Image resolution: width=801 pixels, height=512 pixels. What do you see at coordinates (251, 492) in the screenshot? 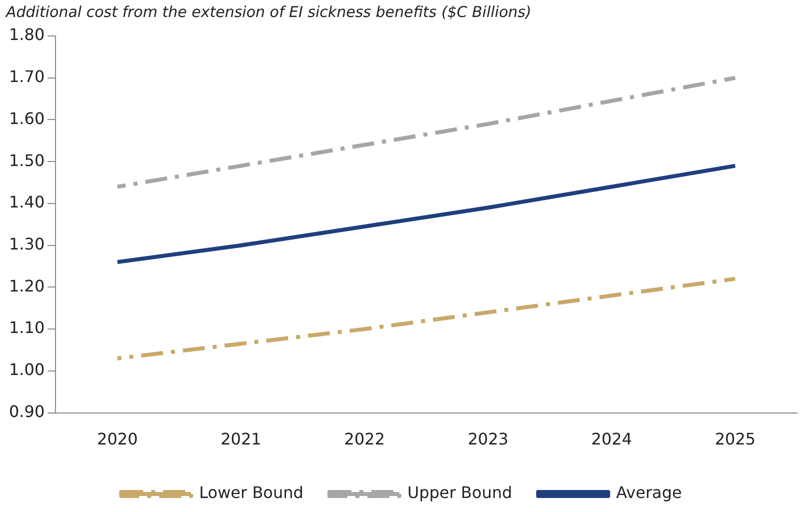
I see `legend-label: Lower Bound` at bounding box center [251, 492].